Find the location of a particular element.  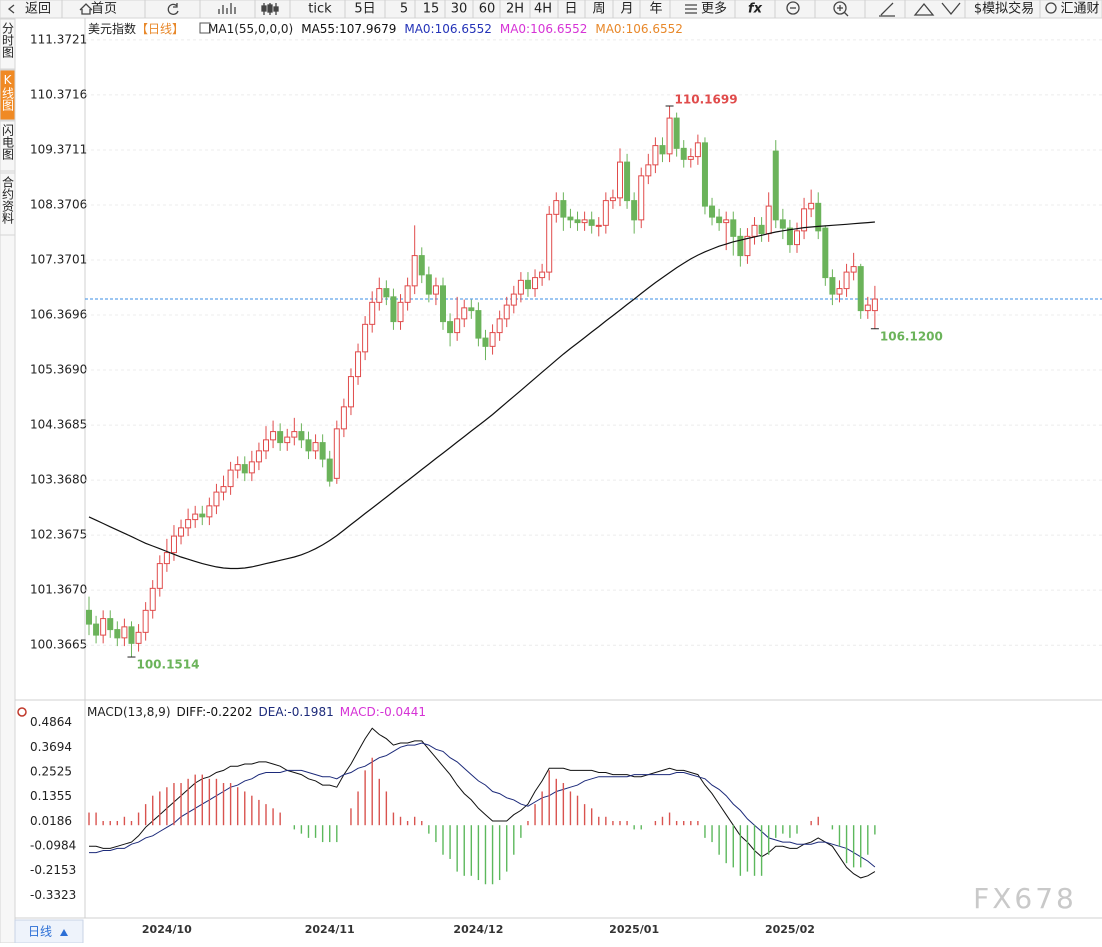

zoom-out-icon is located at coordinates (793, 8).